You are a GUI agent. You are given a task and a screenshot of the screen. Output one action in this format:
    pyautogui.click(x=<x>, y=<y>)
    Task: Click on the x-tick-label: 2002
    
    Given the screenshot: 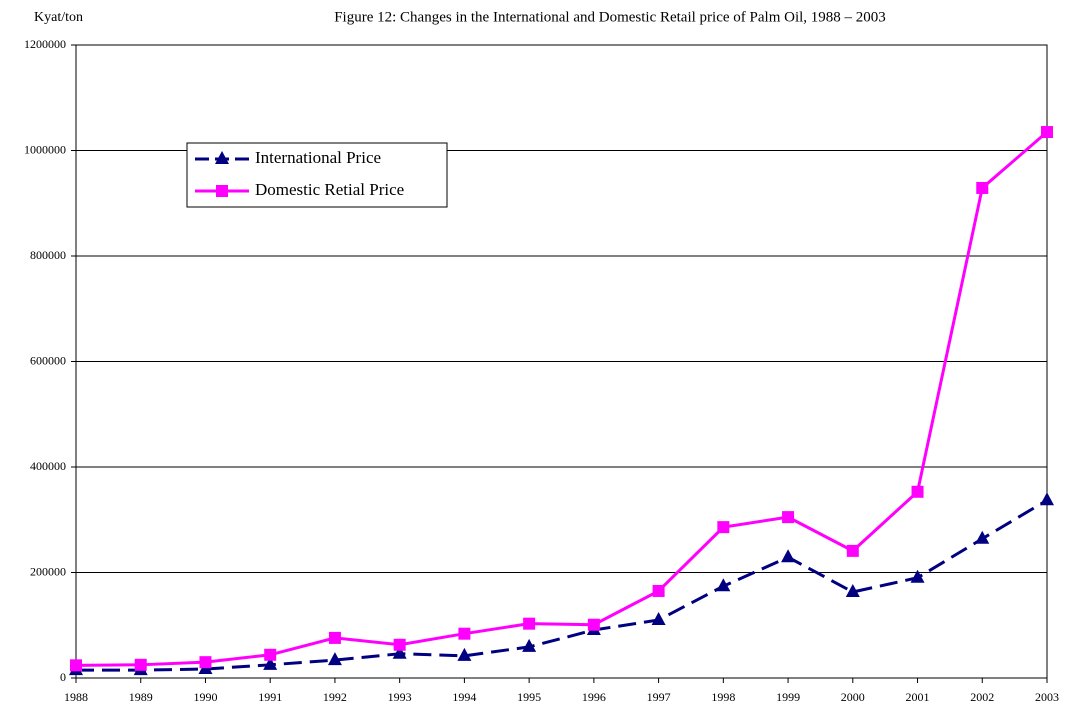 What is the action you would take?
    pyautogui.click(x=982, y=697)
    